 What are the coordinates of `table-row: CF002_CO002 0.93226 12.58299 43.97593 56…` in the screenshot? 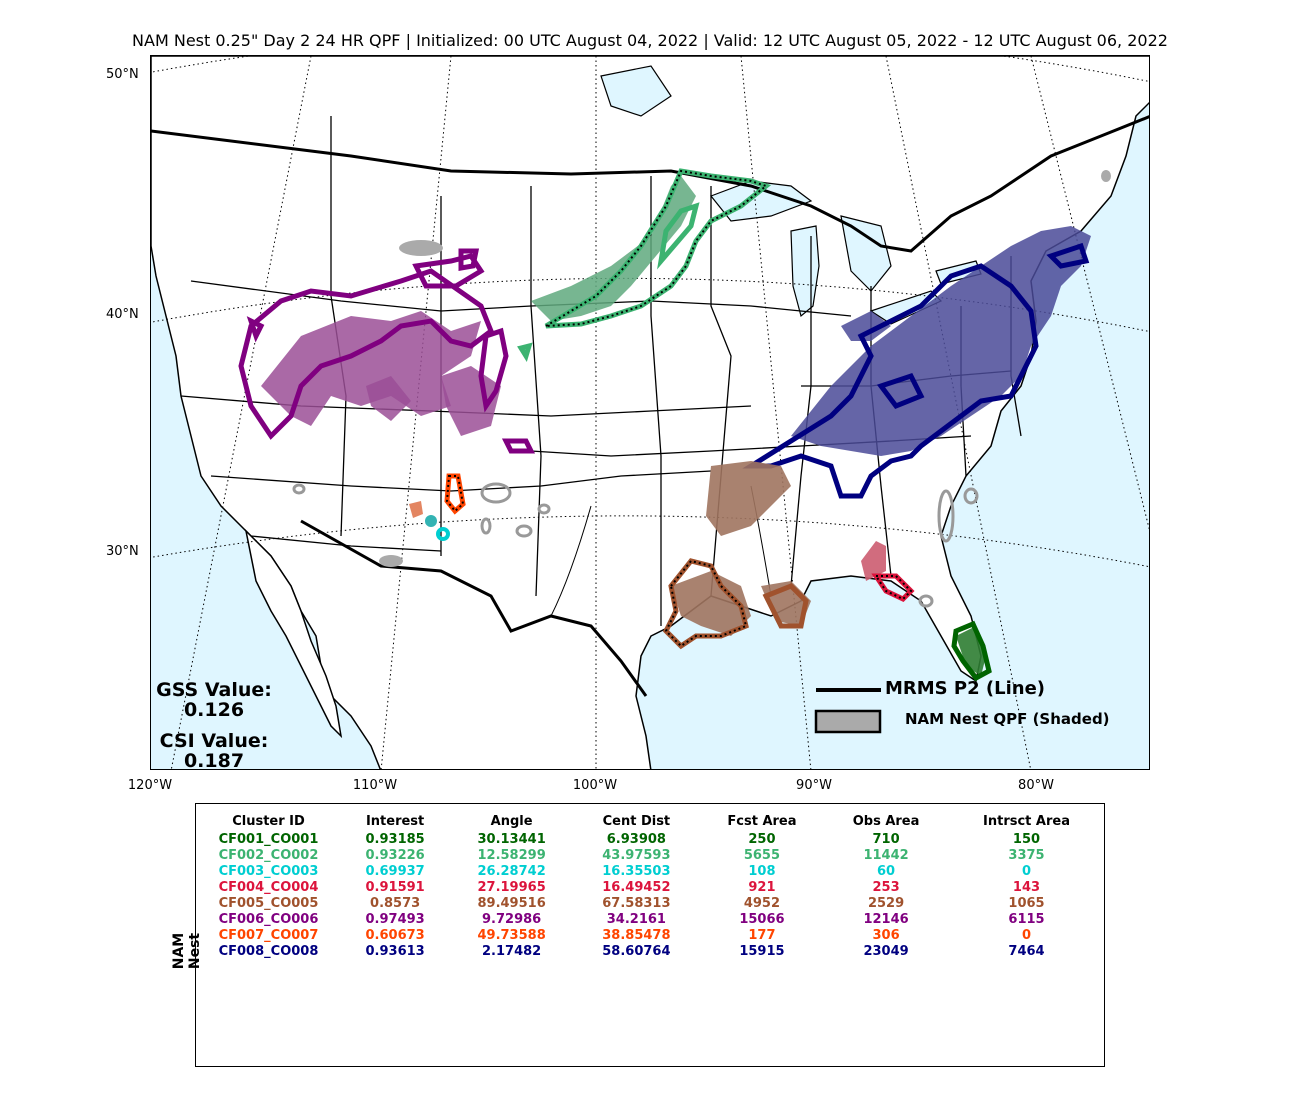 It's located at (651, 856).